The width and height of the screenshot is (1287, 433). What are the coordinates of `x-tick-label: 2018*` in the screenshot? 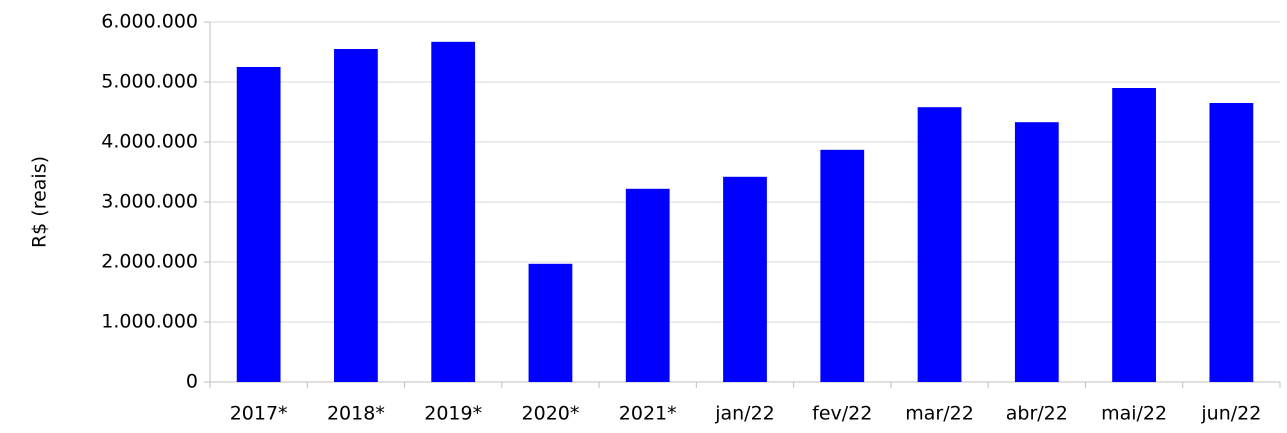 It's located at (356, 414).